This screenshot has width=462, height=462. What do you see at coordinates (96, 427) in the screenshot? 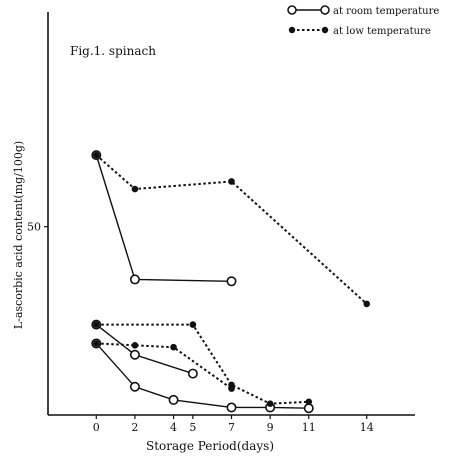
I see `x-tick-label: 0` at bounding box center [96, 427].